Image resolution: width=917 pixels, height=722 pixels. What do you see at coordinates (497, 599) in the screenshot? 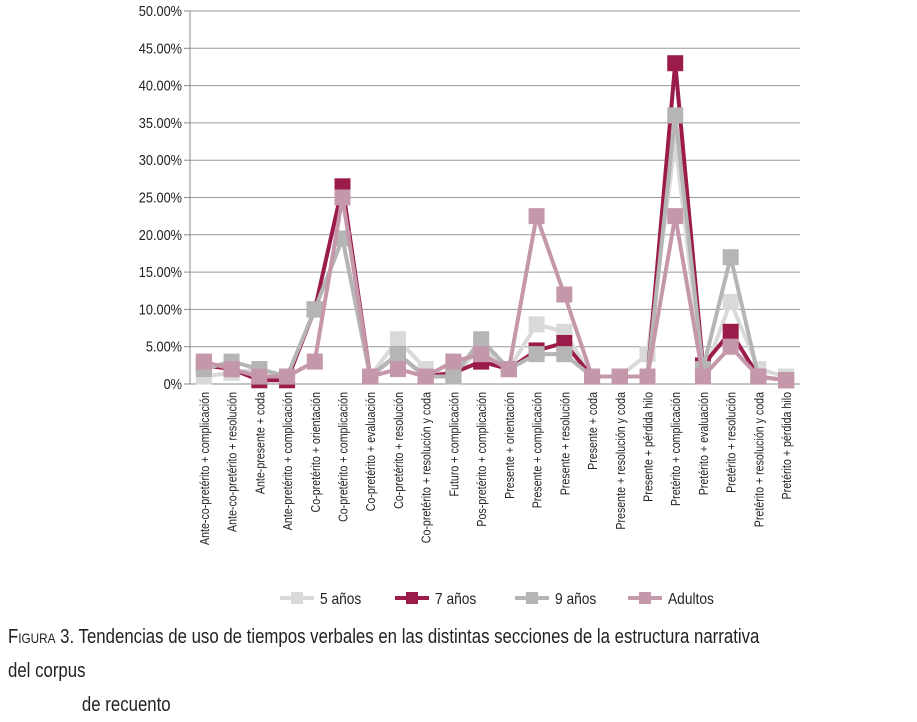
I see `legend: 5 años 7 años 9 años Adultos` at bounding box center [497, 599].